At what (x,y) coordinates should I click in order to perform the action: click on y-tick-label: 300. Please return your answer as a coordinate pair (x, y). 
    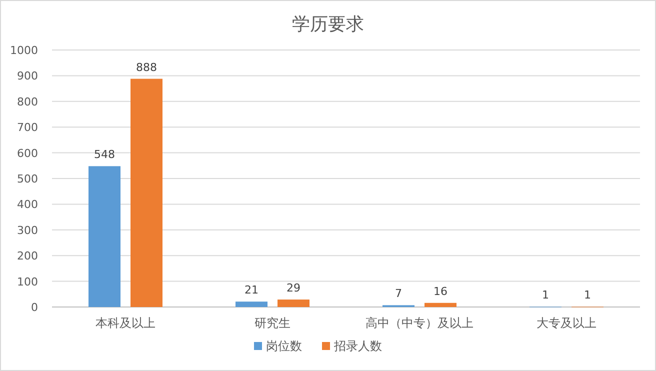
    Looking at the image, I should click on (27, 230).